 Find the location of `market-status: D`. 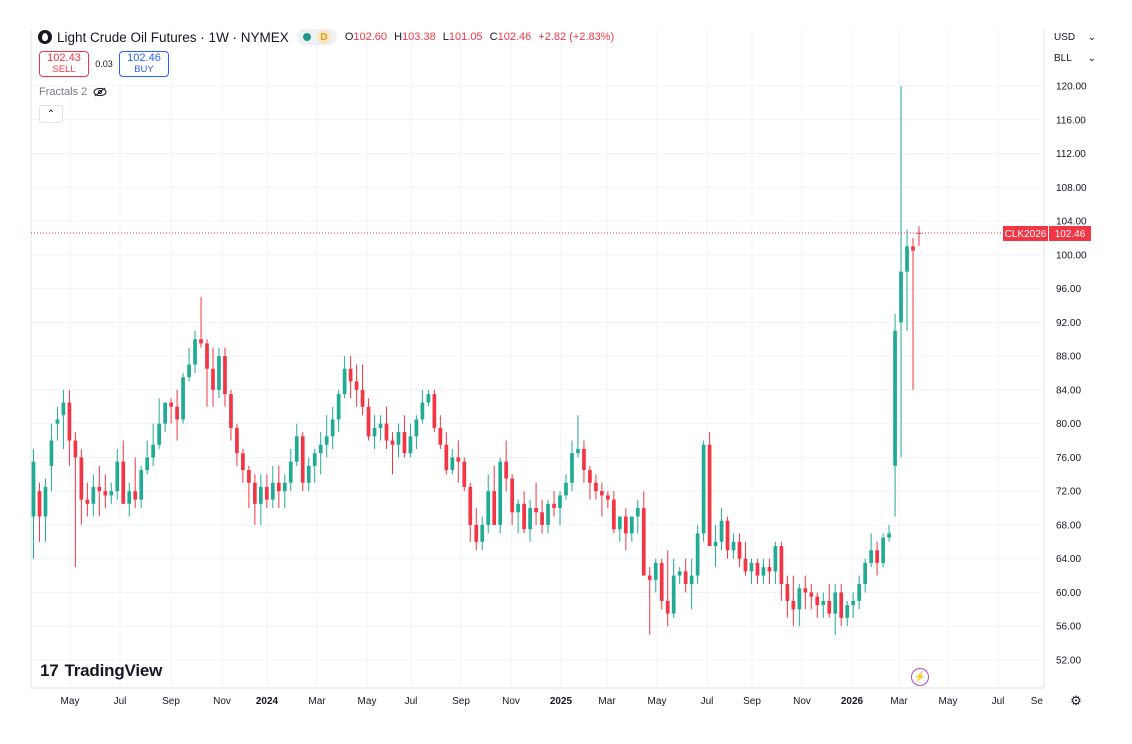

market-status: D is located at coordinates (316, 37).